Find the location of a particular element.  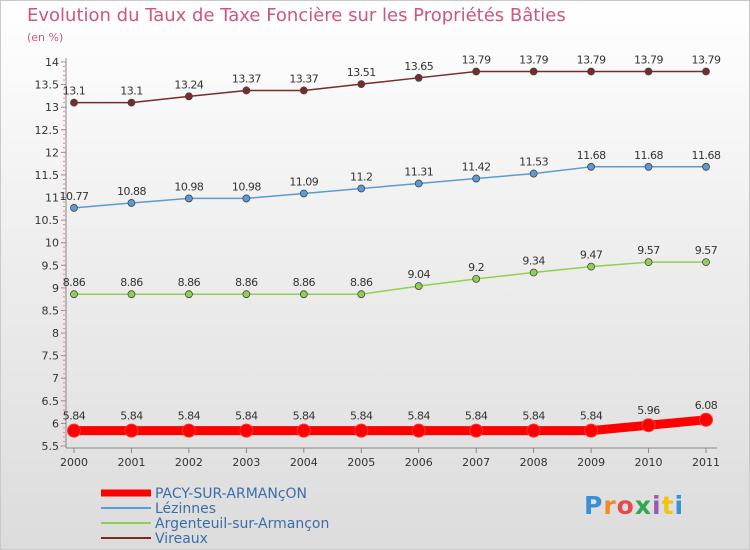

y-tick-label: 7.5 is located at coordinates (51, 356).